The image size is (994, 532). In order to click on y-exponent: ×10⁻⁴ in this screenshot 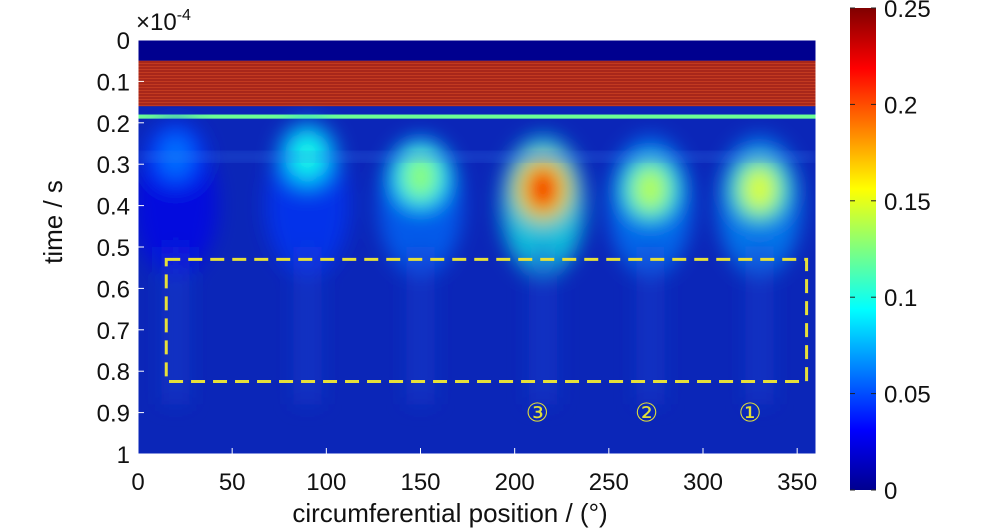, I will do `click(163, 21)`.